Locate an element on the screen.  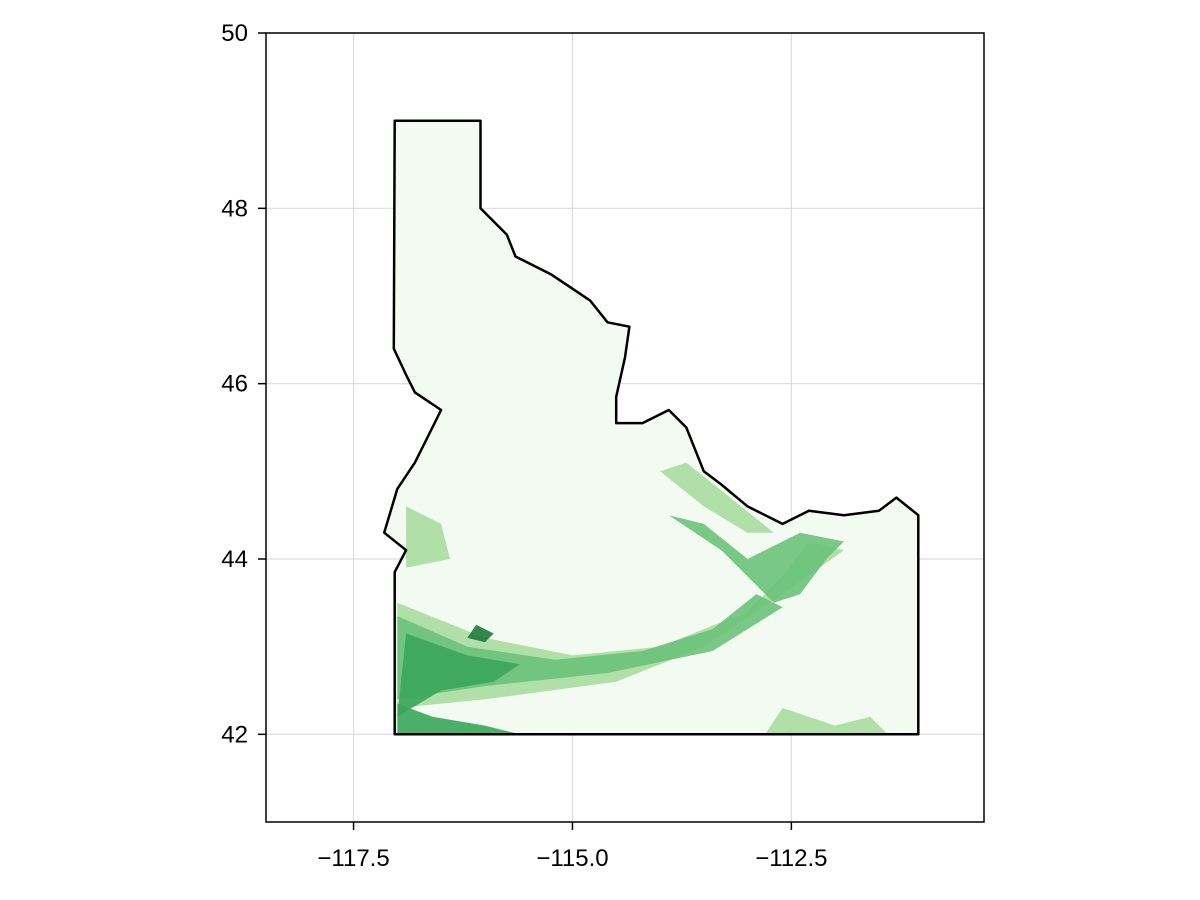
y-tick-label: 44 is located at coordinates (234, 559).